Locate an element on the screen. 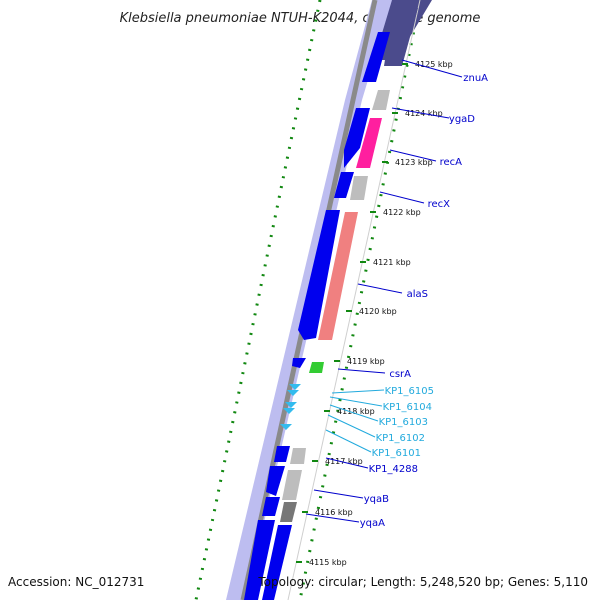  tick-label: 4117 kbp is located at coordinates (344, 461).